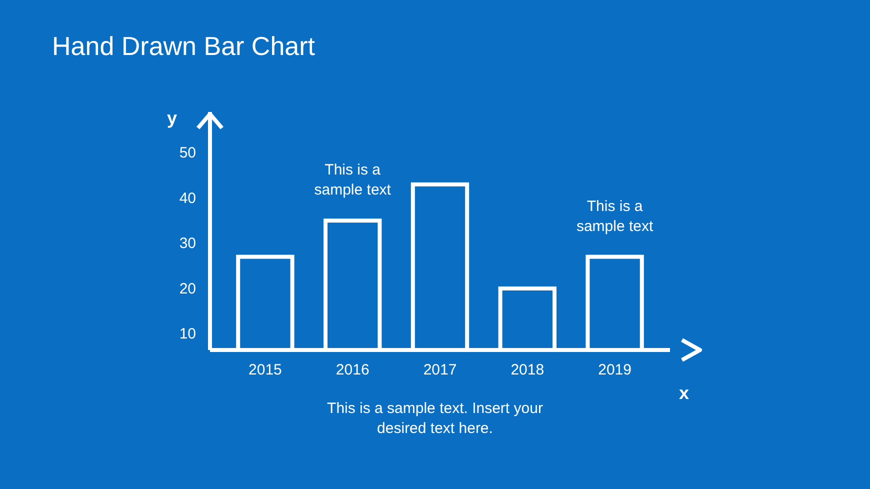 This screenshot has width=870, height=489. Describe the element at coordinates (187, 198) in the screenshot. I see `y-tick-label: 40` at that location.